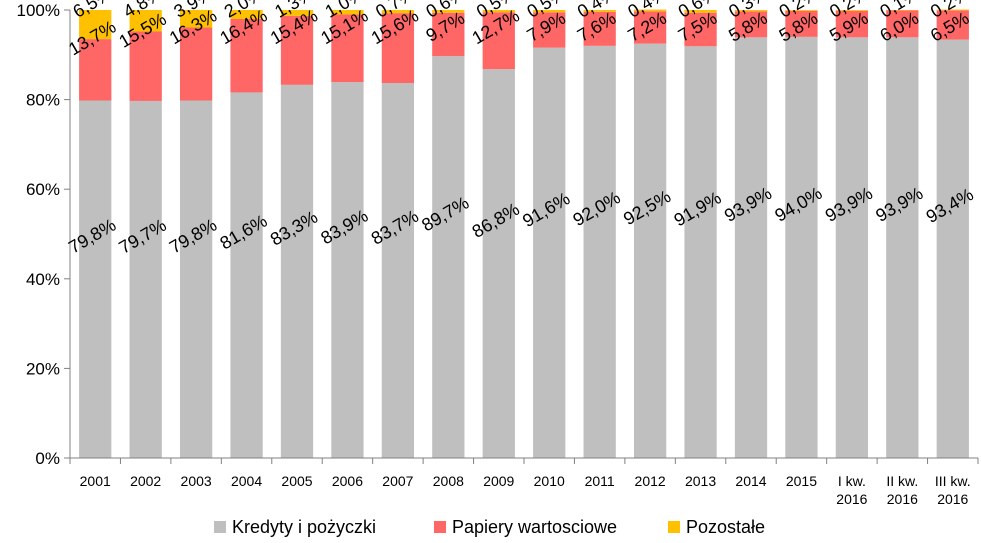  Describe the element at coordinates (750, 481) in the screenshot. I see `x-tick-label: 2014` at that location.